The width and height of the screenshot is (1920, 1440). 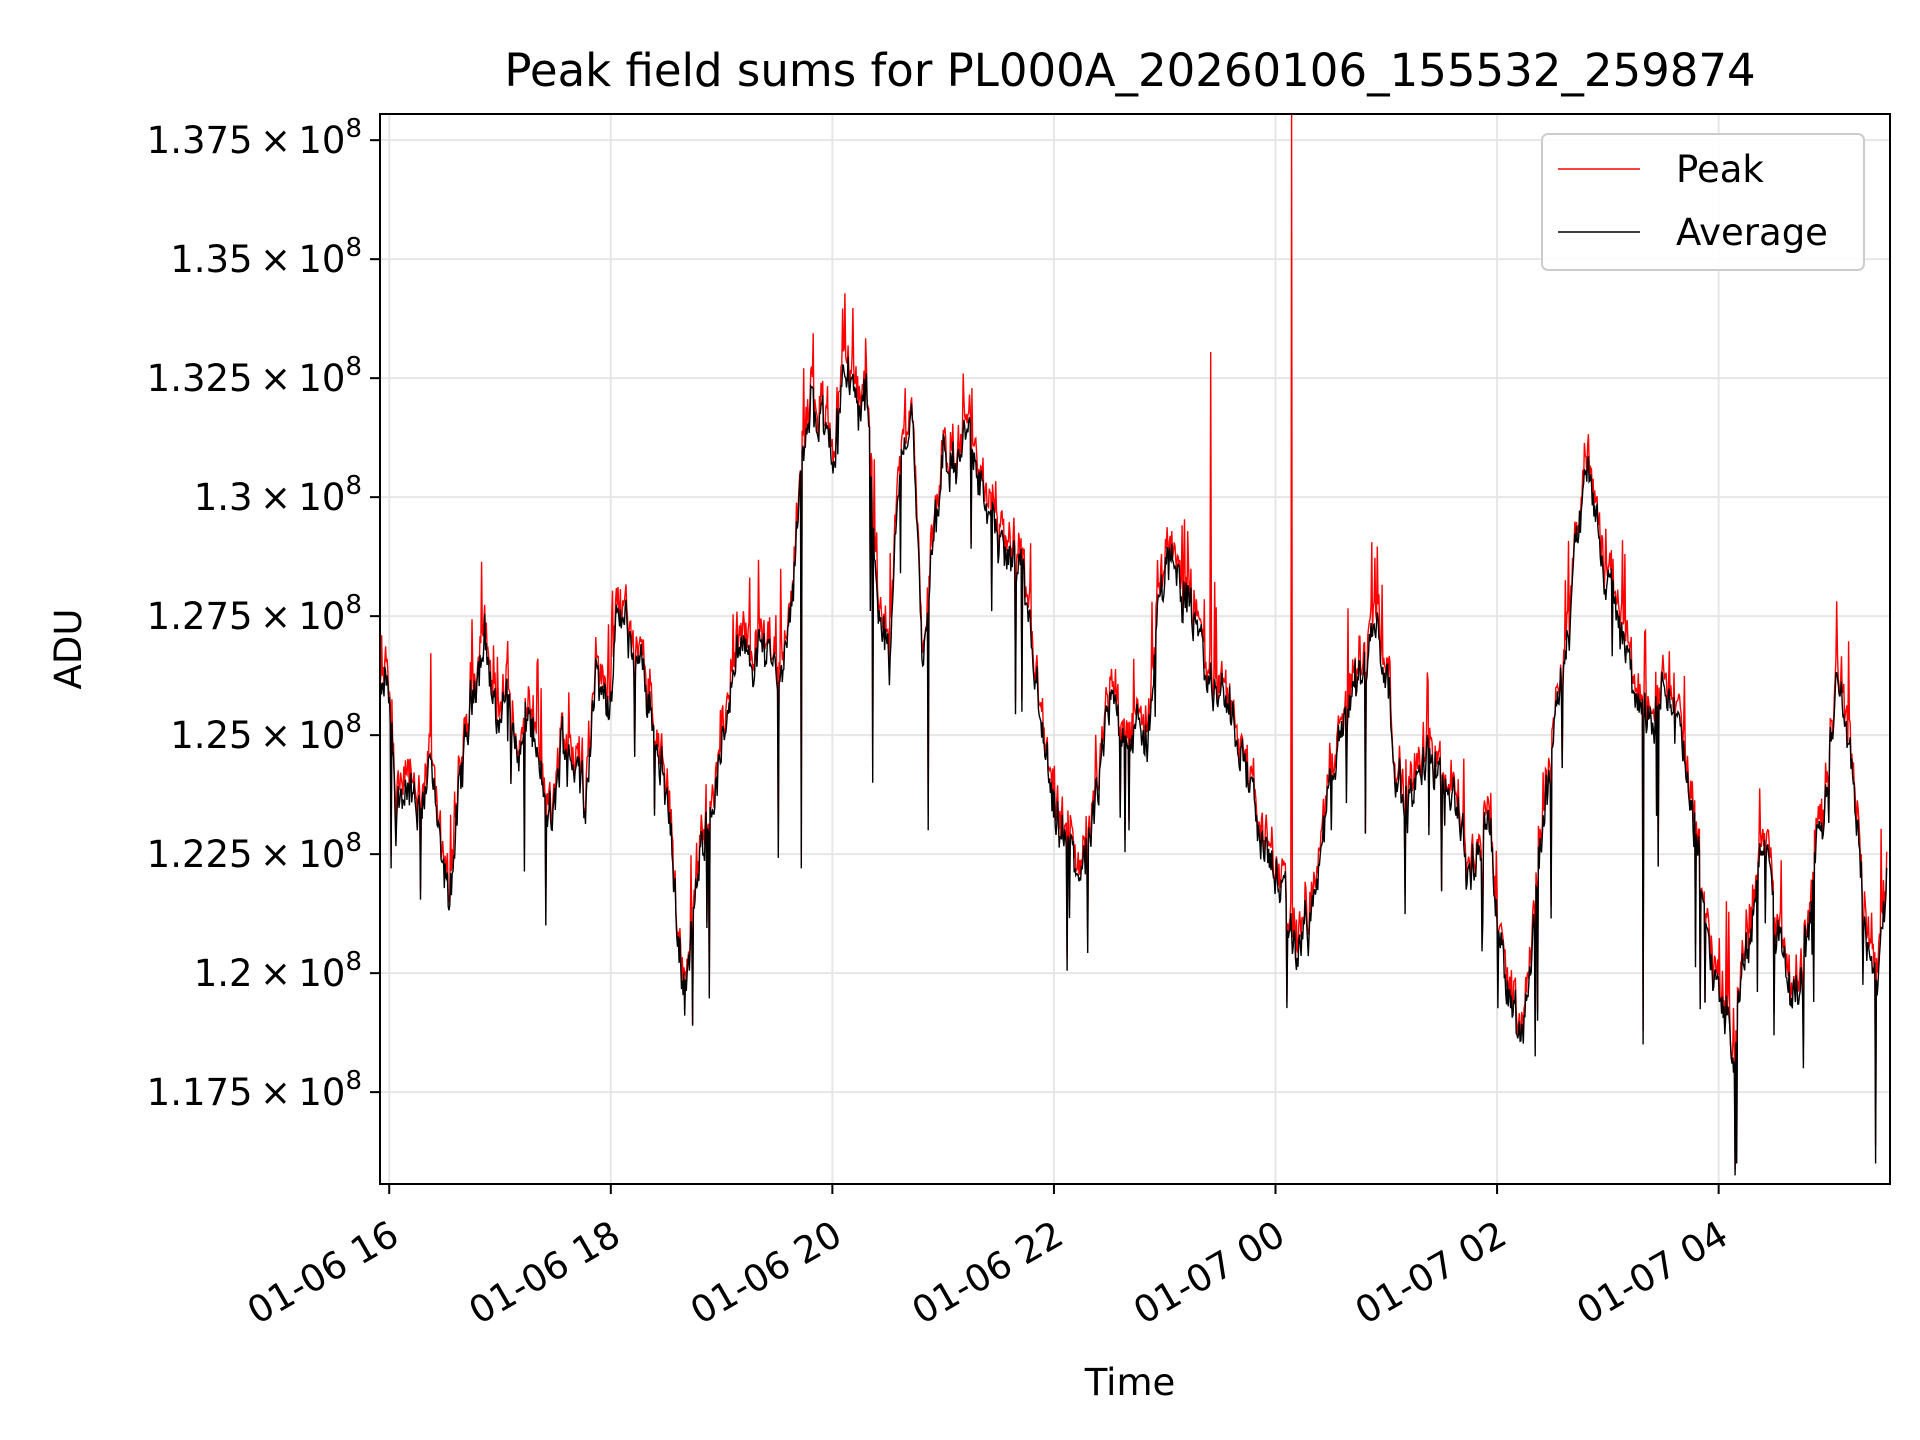 I want to click on y-tick-label: 1.2 × 108, so click(x=278, y=971).